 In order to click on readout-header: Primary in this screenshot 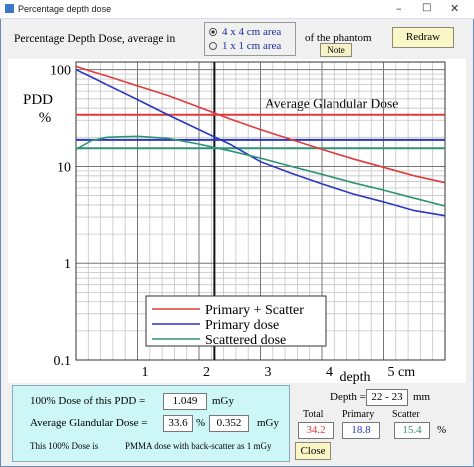, I will do `click(358, 414)`.